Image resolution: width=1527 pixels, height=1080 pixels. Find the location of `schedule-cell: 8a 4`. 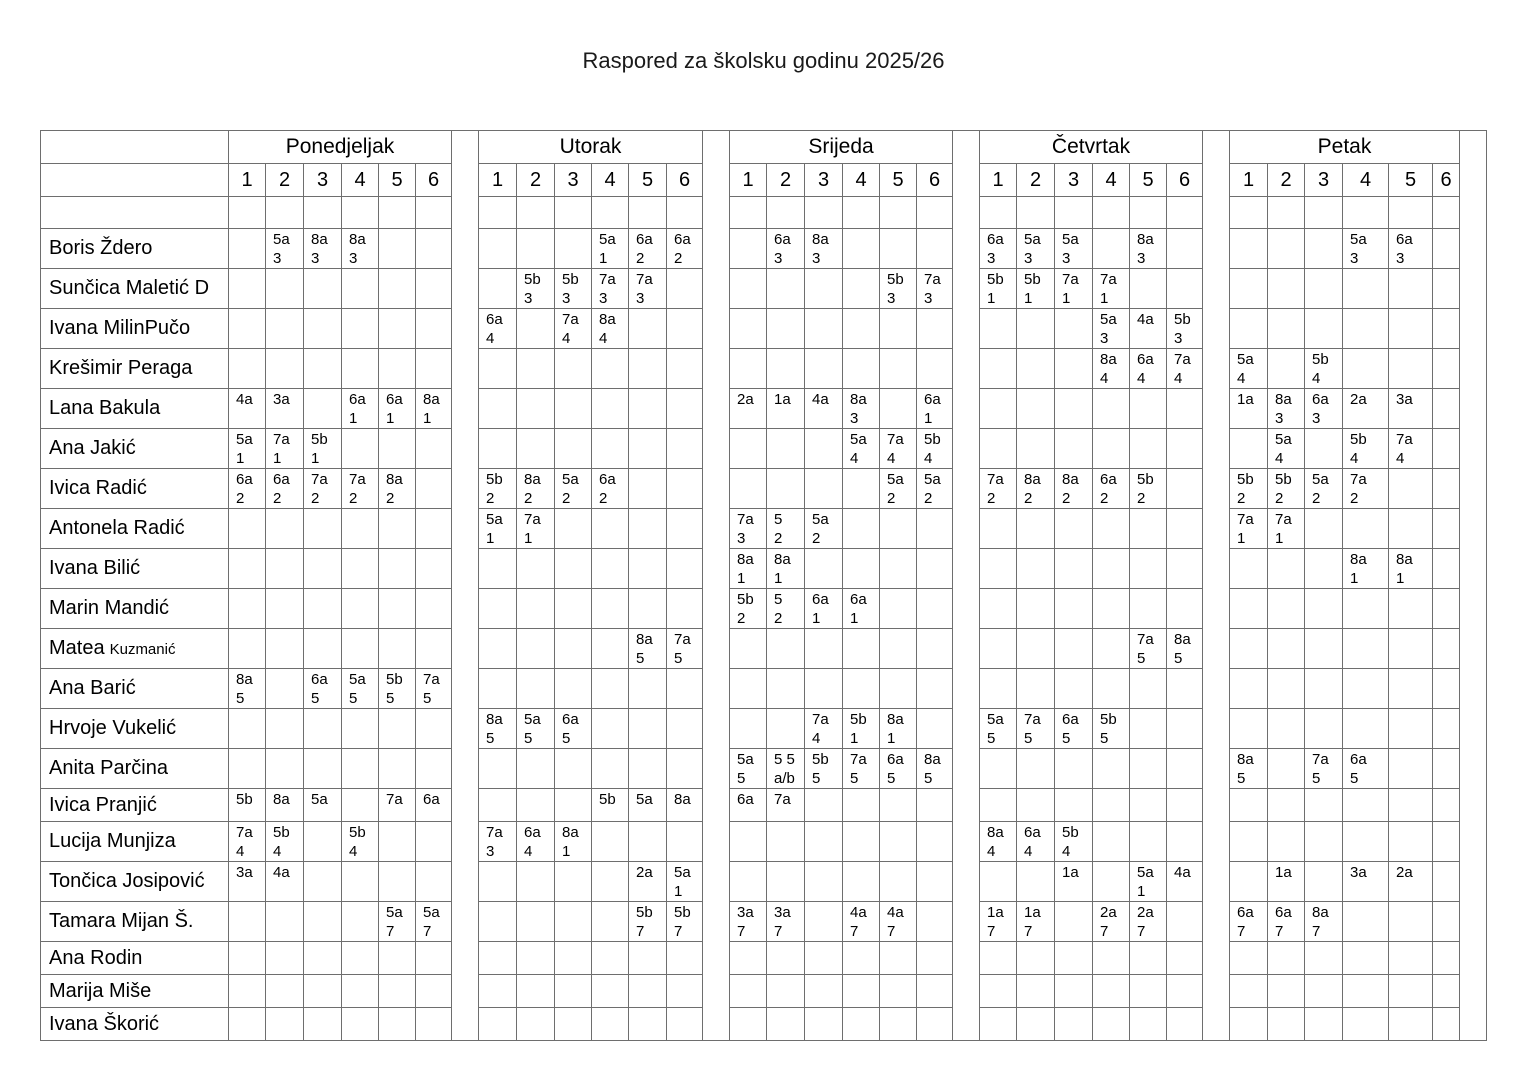

schedule-cell: 8a 4 is located at coordinates (1111, 368).